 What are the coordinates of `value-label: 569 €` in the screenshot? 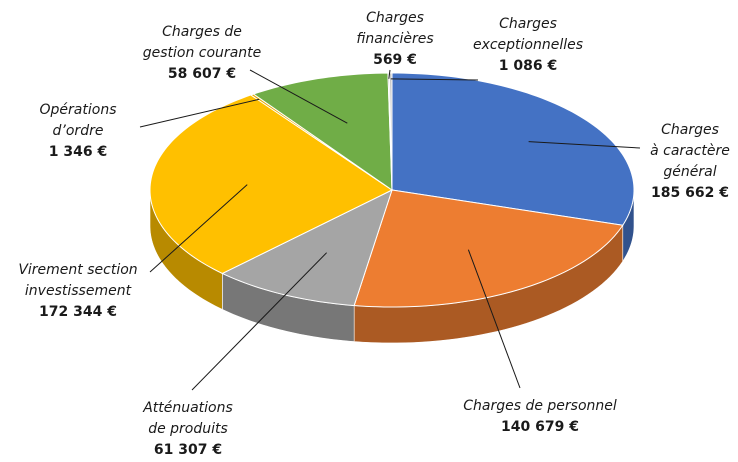 It's located at (395, 60).